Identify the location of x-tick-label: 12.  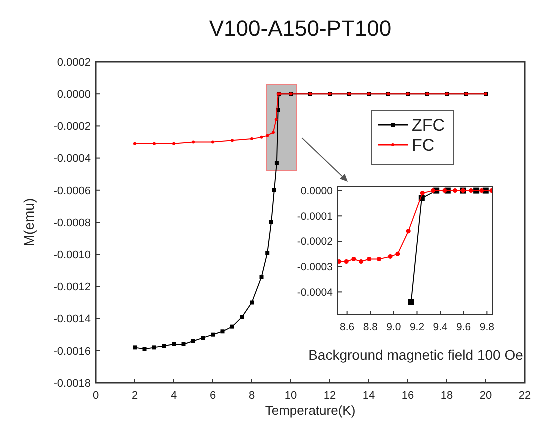
(330, 396).